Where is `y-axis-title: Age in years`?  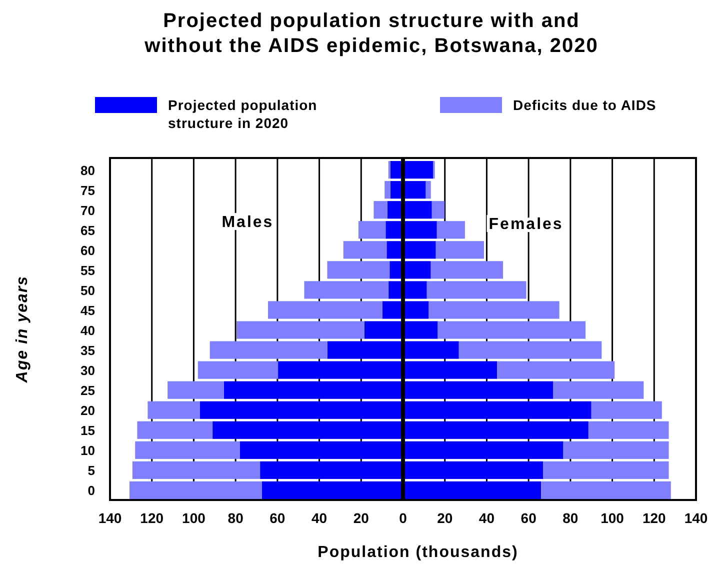 y-axis-title: Age in years is located at coordinates (22, 329).